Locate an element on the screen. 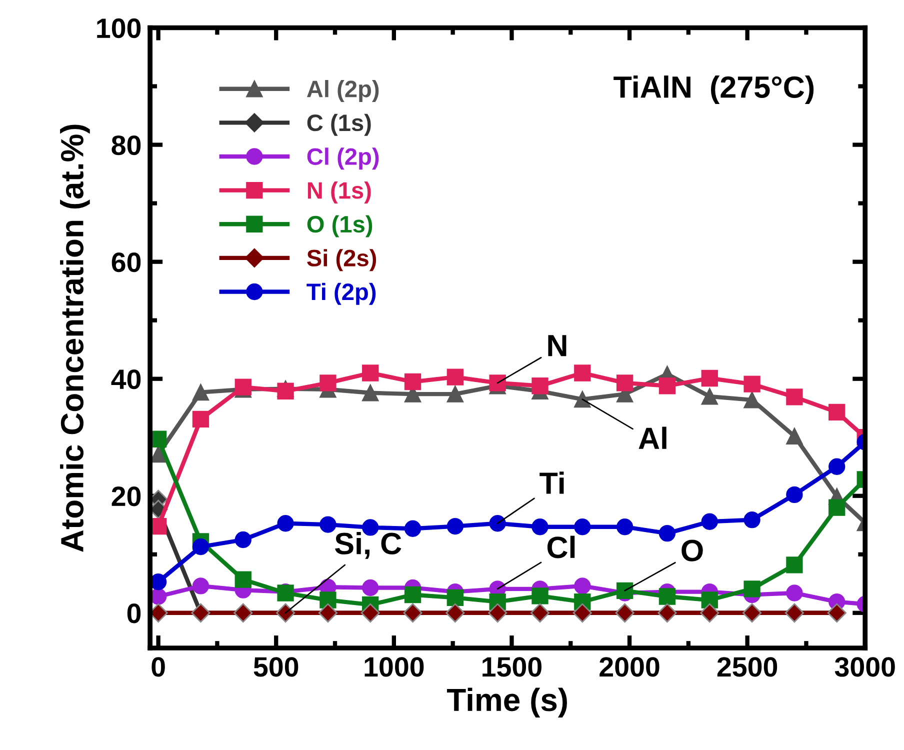 The image size is (904, 750). legend-label: C (1s) is located at coordinates (339, 125).